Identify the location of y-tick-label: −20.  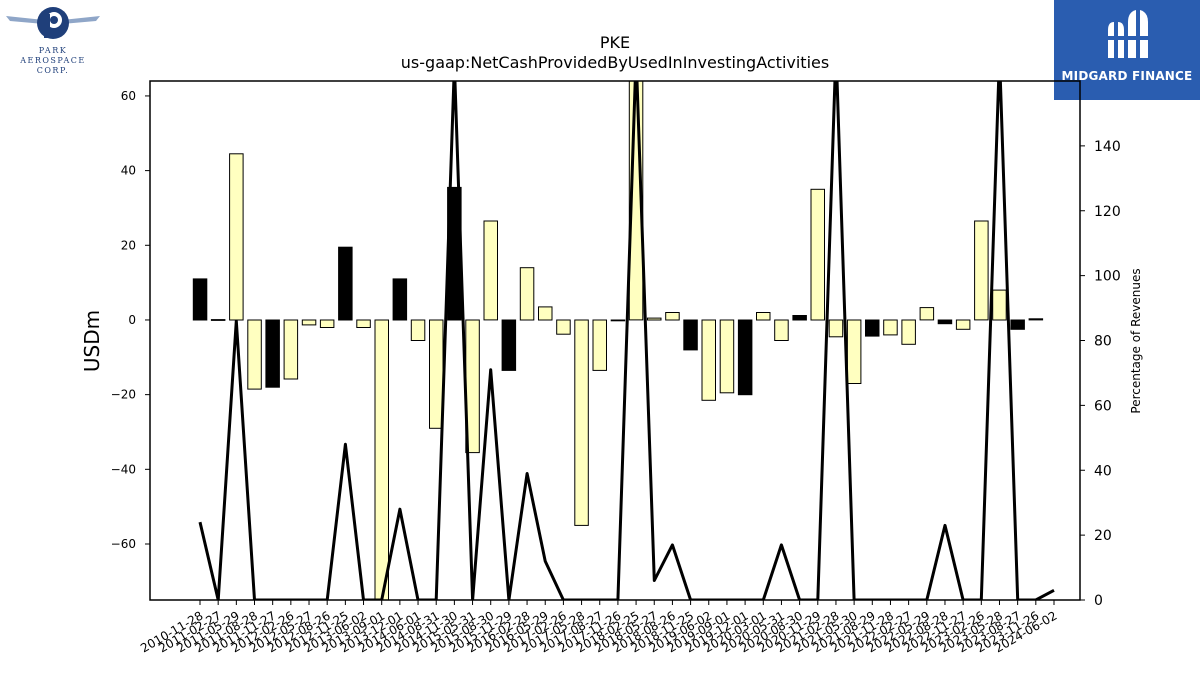
(123, 395).